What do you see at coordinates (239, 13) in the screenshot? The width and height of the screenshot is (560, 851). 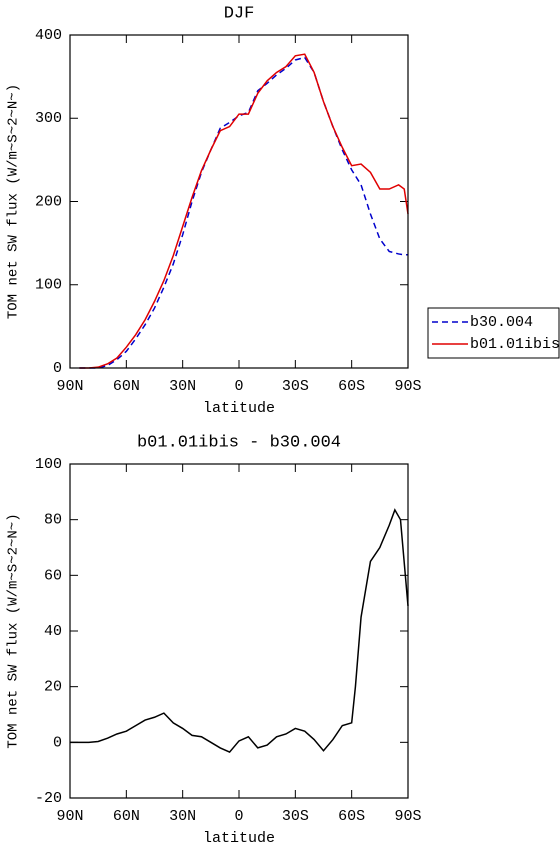 I see `chart-title: DJF` at bounding box center [239, 13].